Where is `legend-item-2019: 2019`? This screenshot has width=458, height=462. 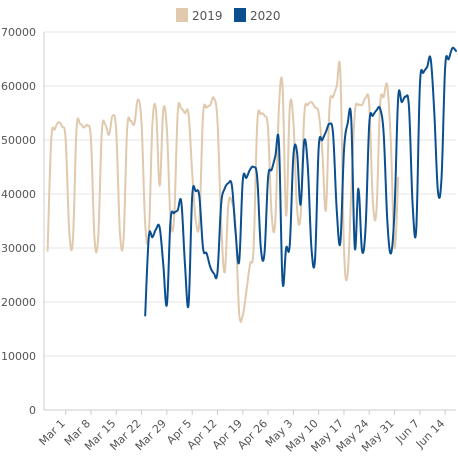 legend-item-2019: 2019 is located at coordinates (199, 15).